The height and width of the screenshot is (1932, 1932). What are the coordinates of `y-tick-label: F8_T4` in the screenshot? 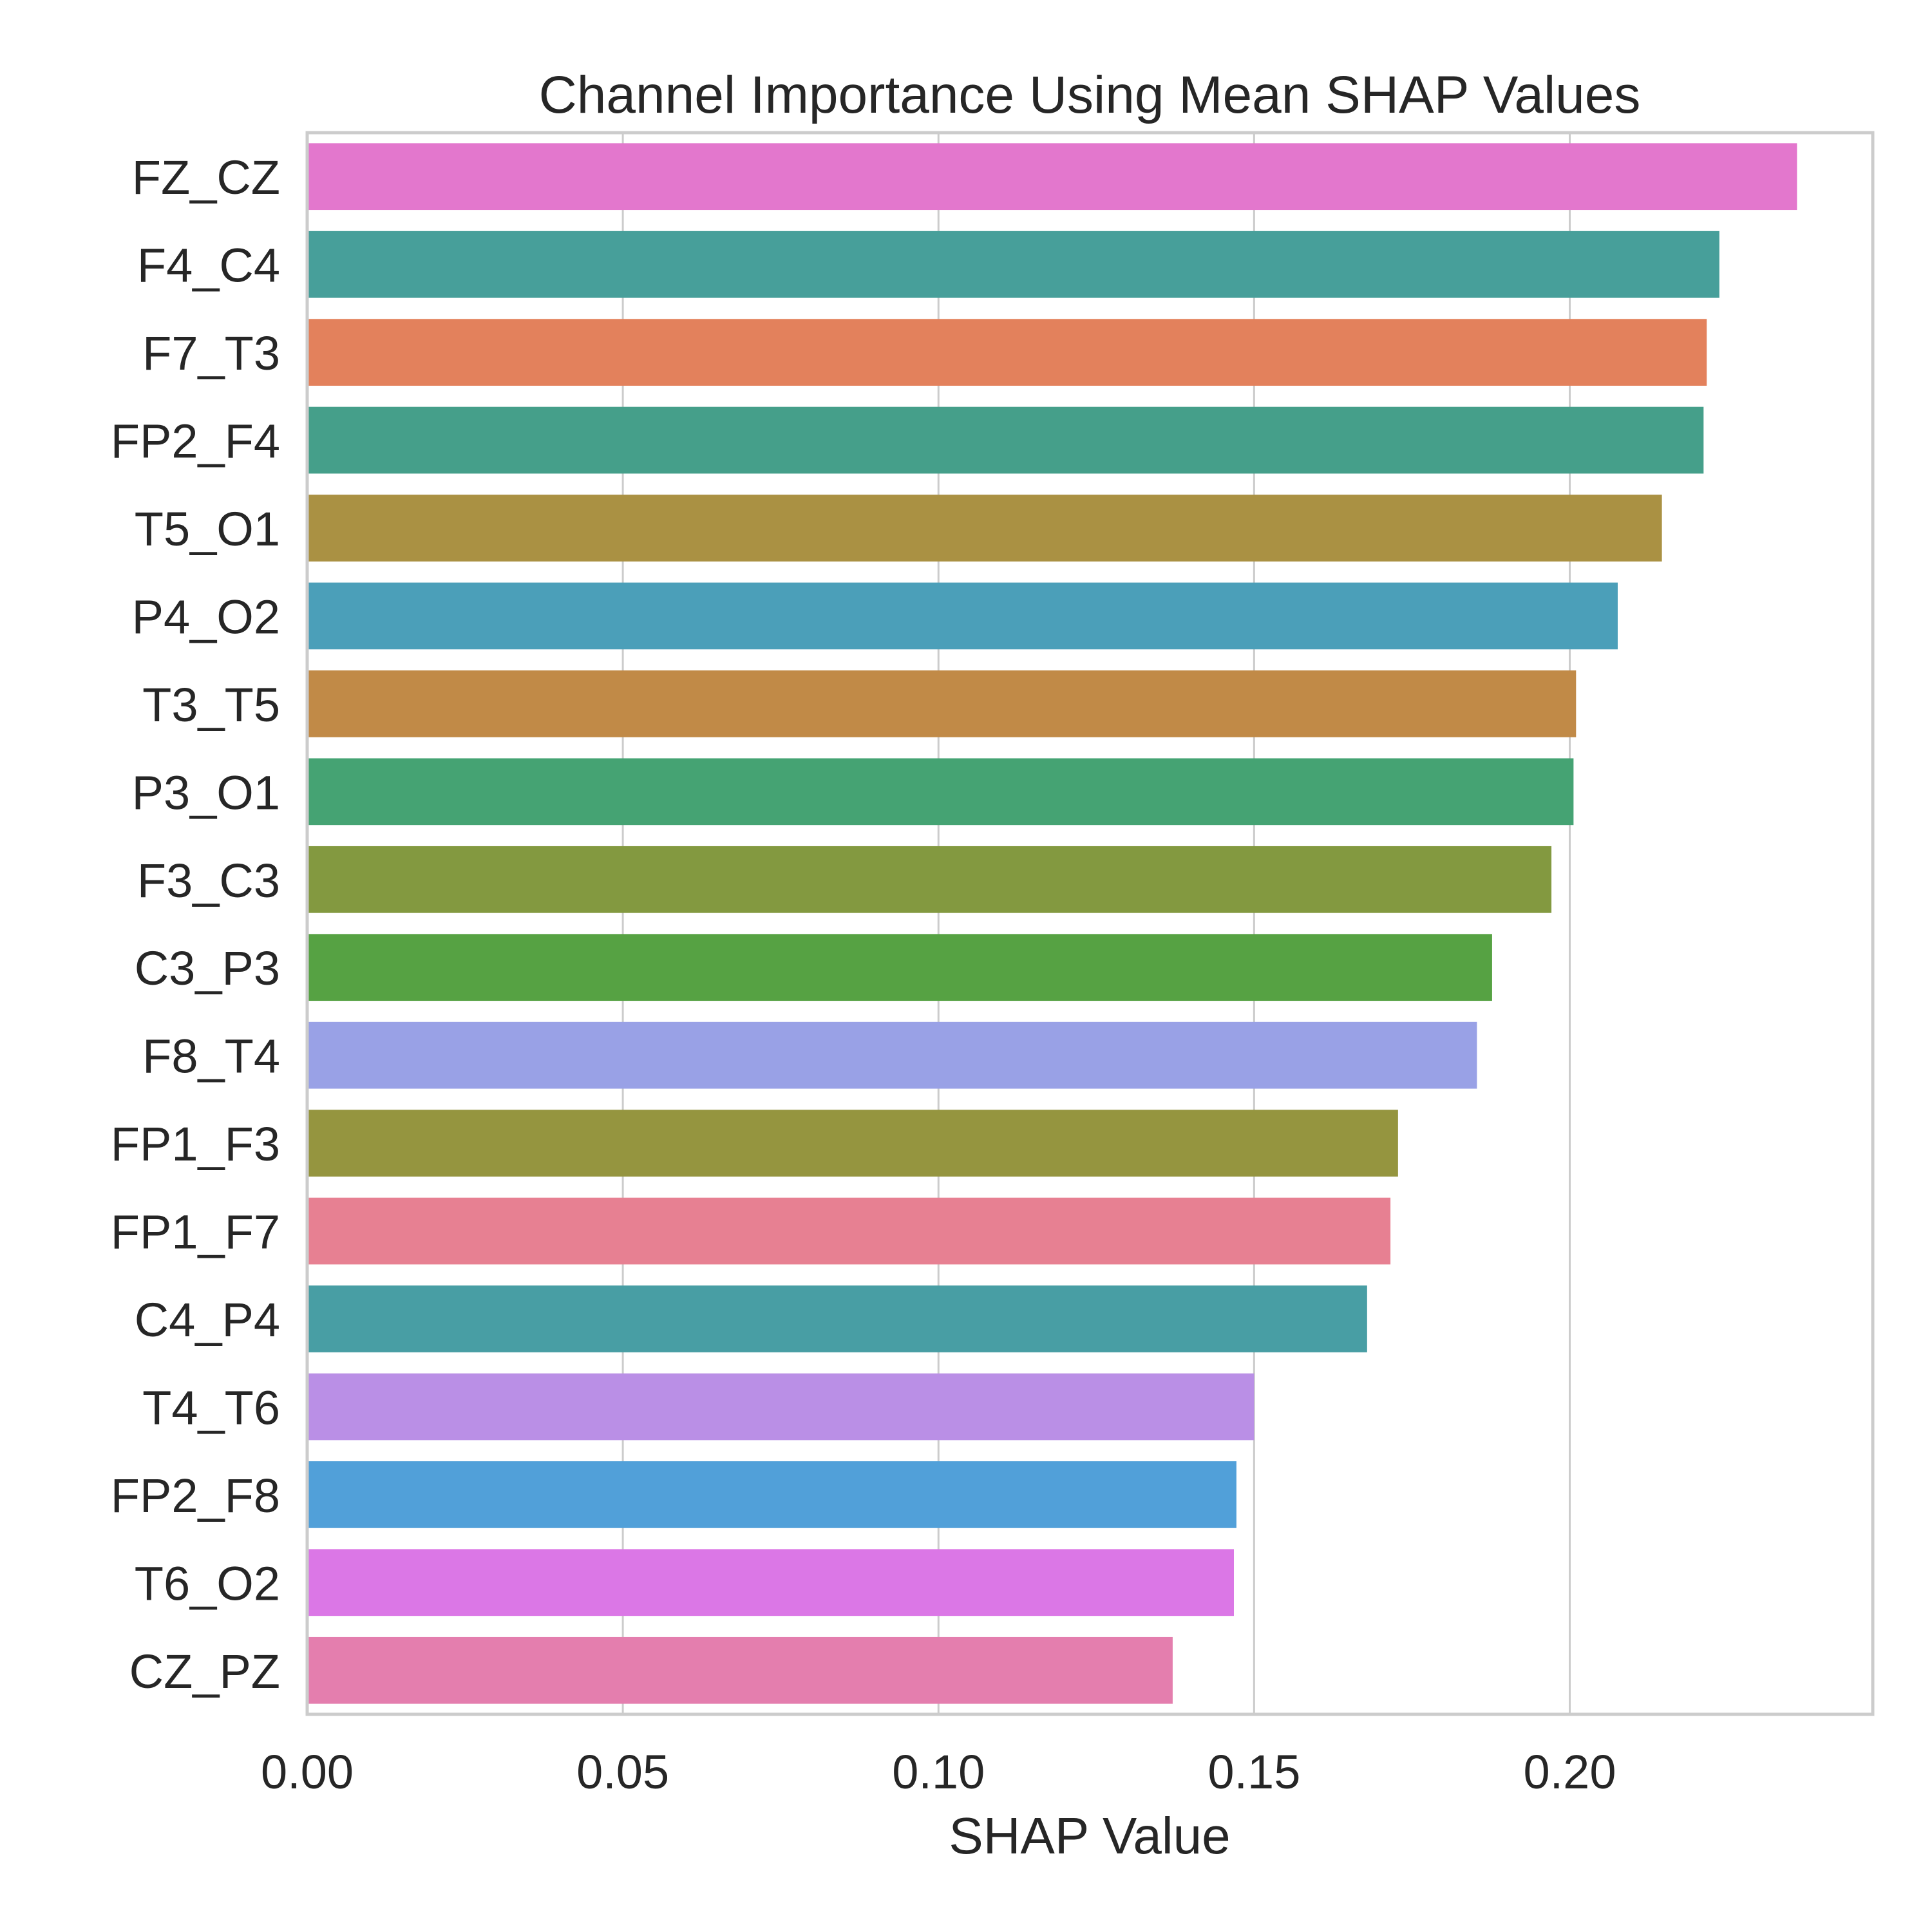 It's located at (211, 1057).